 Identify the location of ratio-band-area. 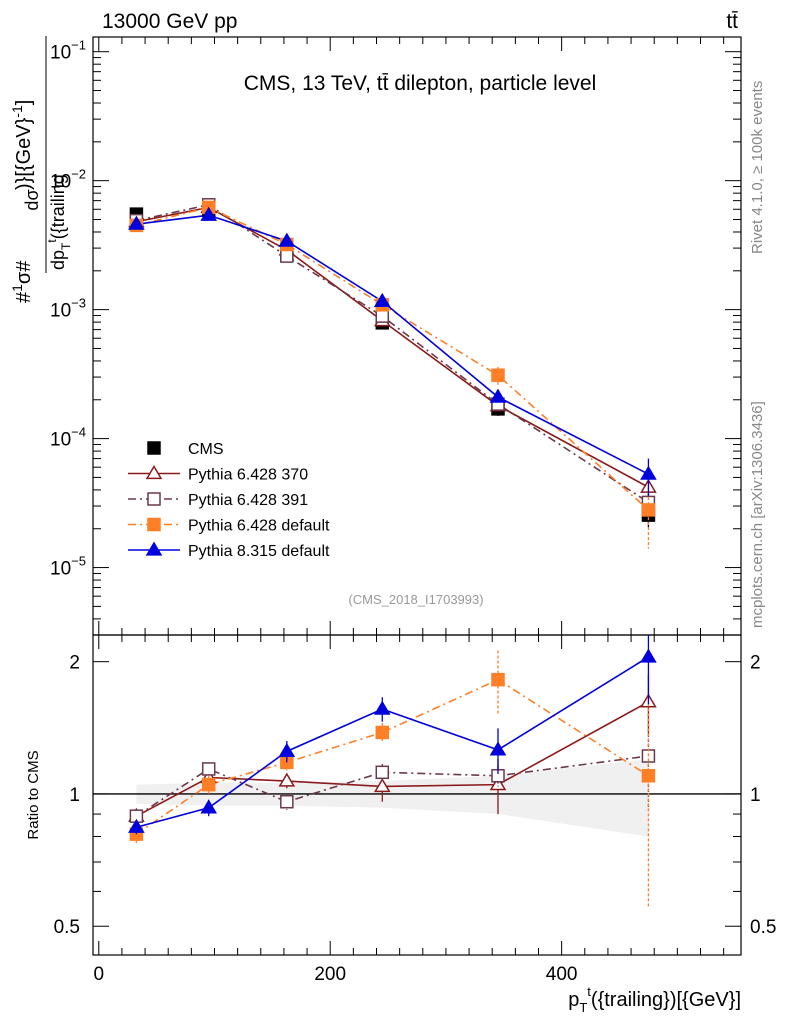
(392, 798).